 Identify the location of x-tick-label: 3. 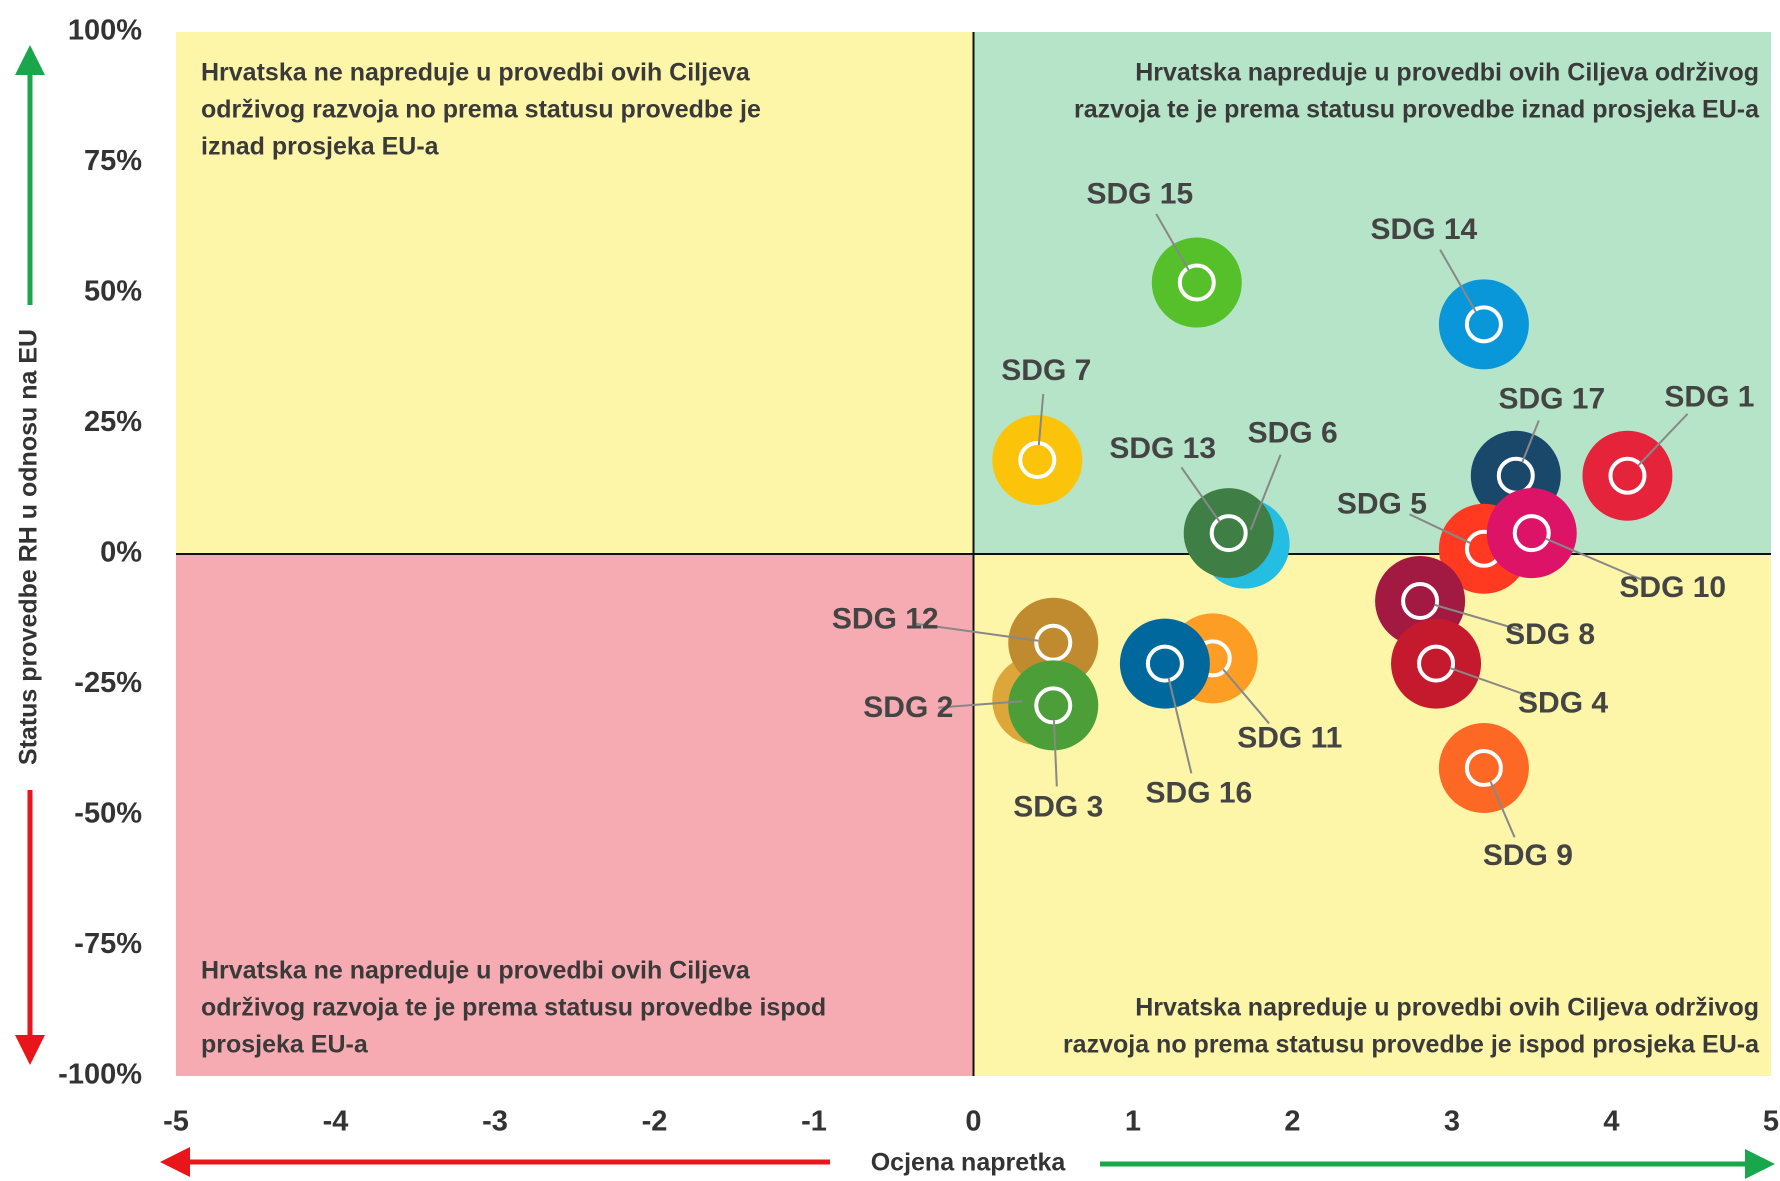
(1452, 1122).